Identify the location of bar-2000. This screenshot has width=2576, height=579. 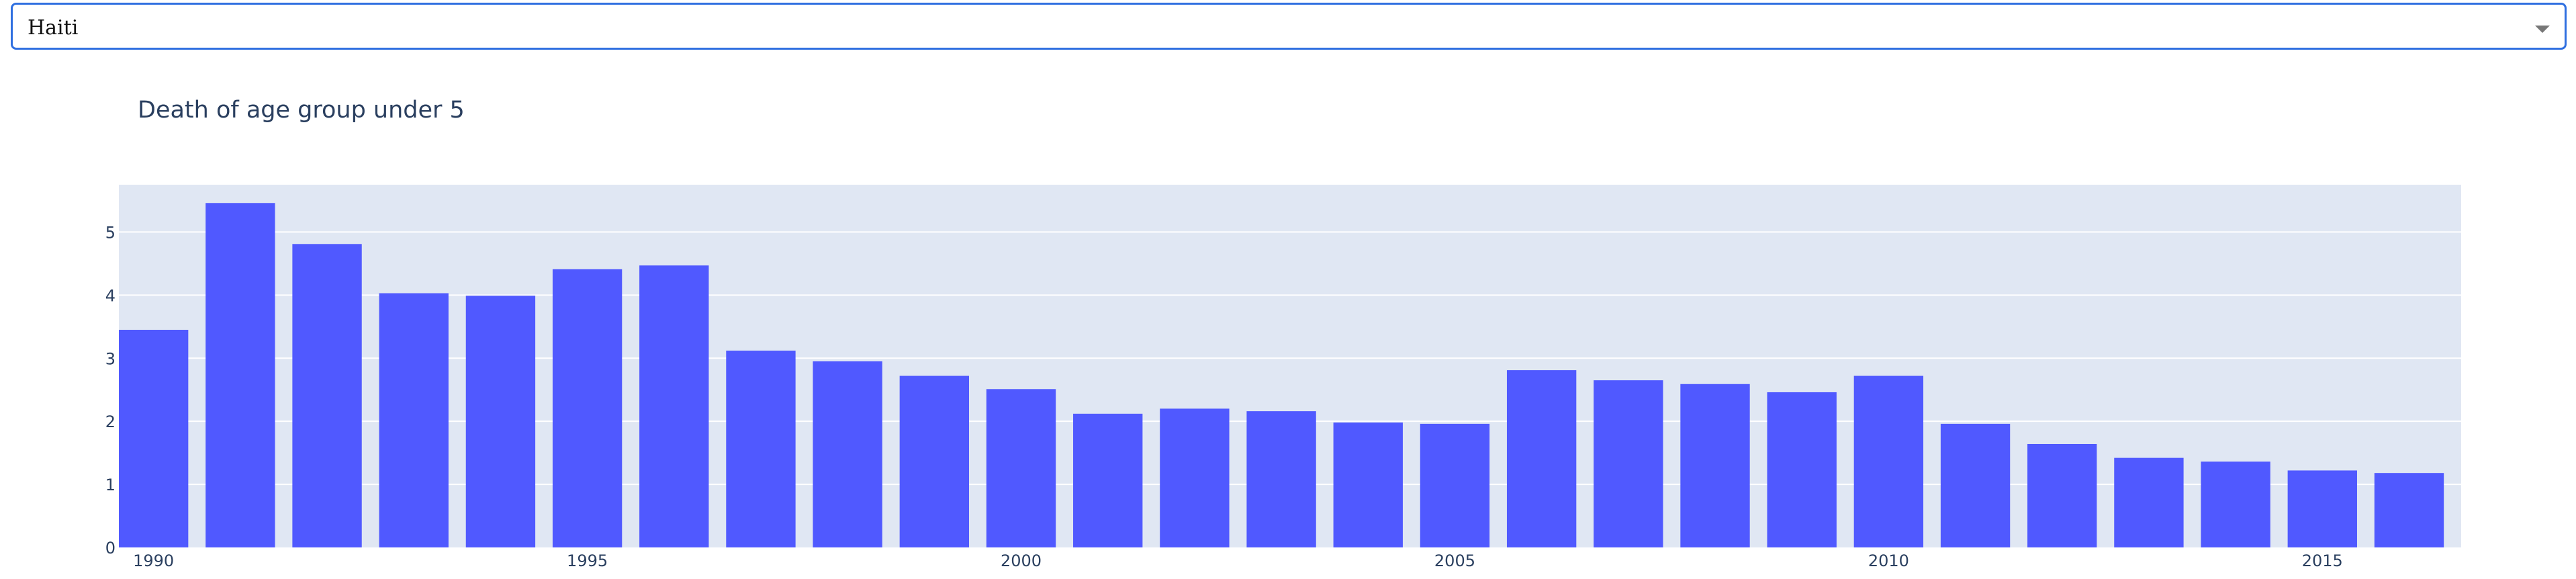
(1021, 468).